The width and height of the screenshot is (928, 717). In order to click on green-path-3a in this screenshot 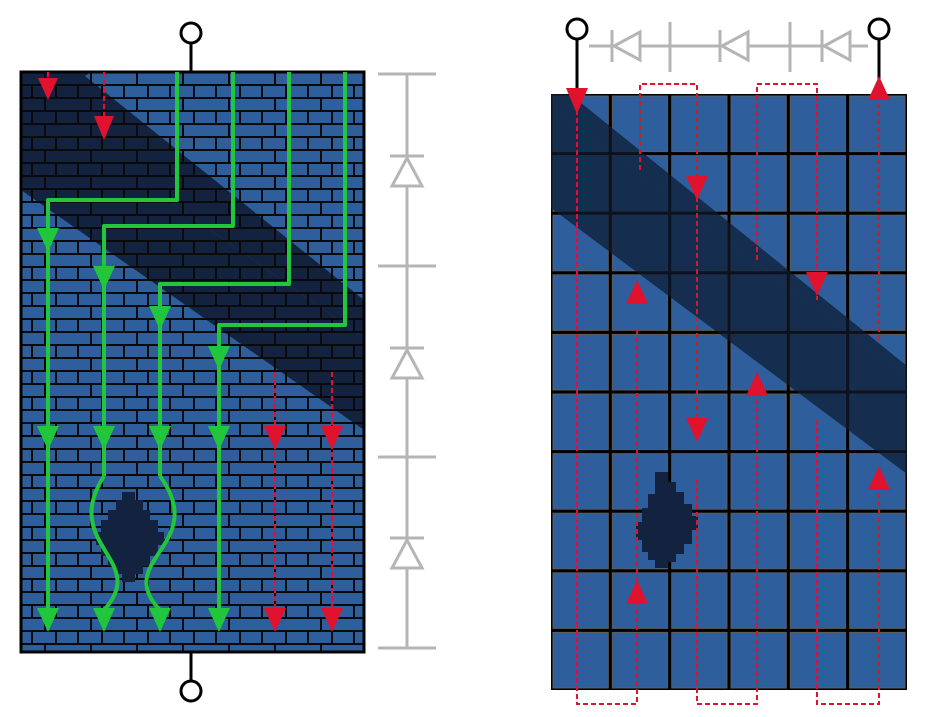, I will do `click(224, 274)`.